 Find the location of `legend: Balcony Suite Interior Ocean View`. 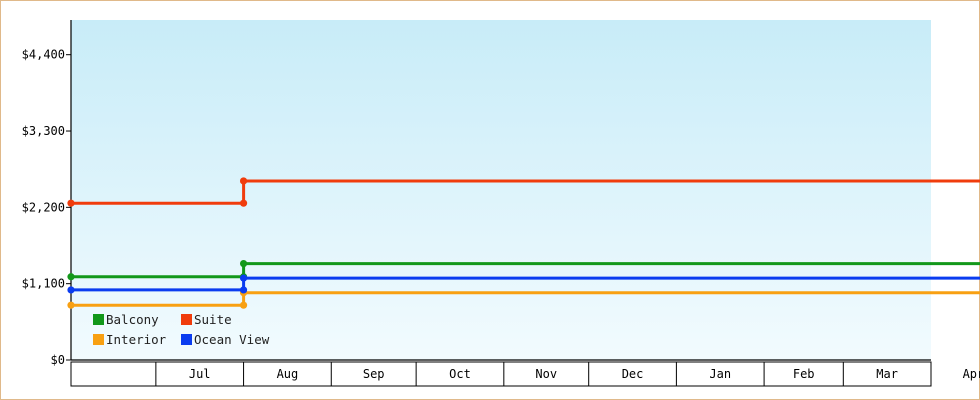

legend: Balcony Suite Interior Ocean View is located at coordinates (181, 329).